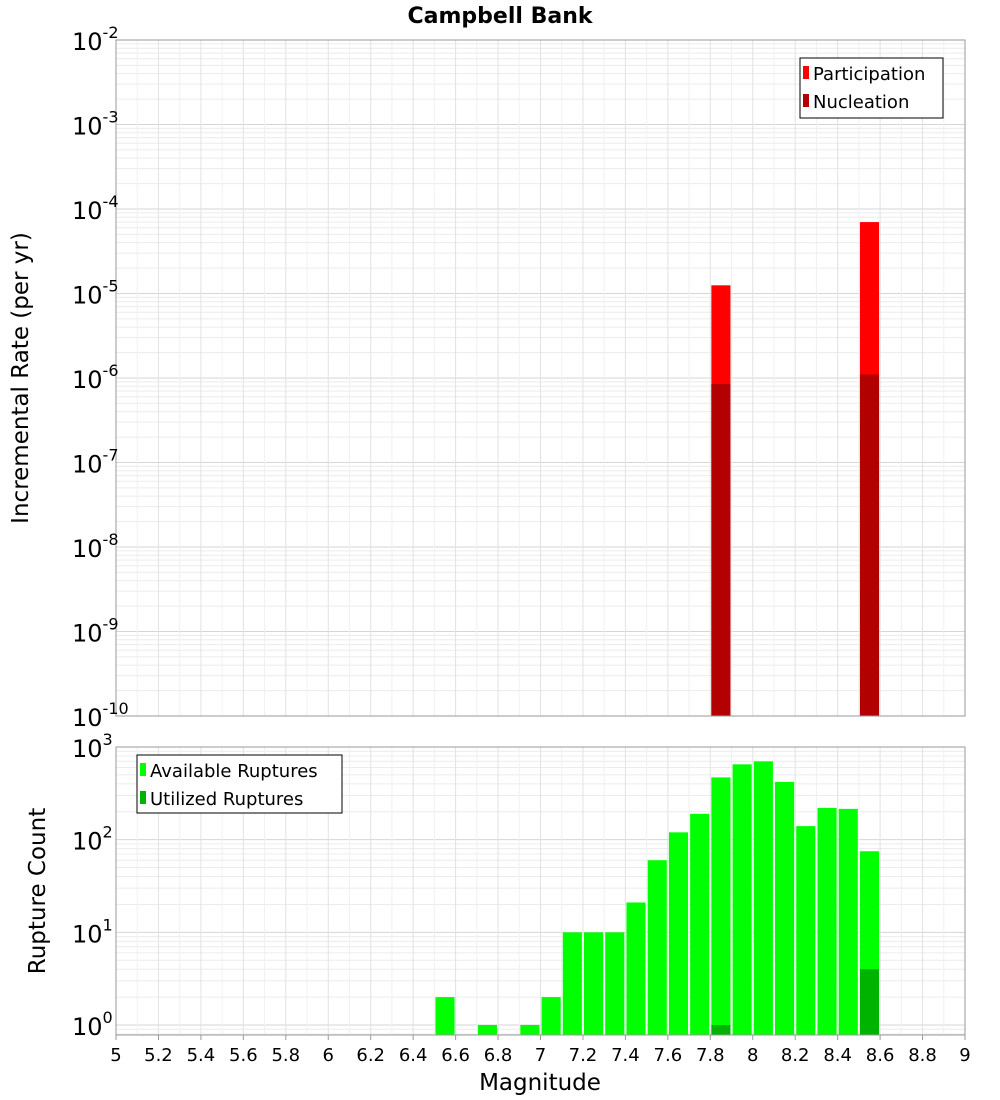 This screenshot has height=1100, width=1000. Describe the element at coordinates (95, 124) in the screenshot. I see `y-tick-label: 10⁻³` at that location.